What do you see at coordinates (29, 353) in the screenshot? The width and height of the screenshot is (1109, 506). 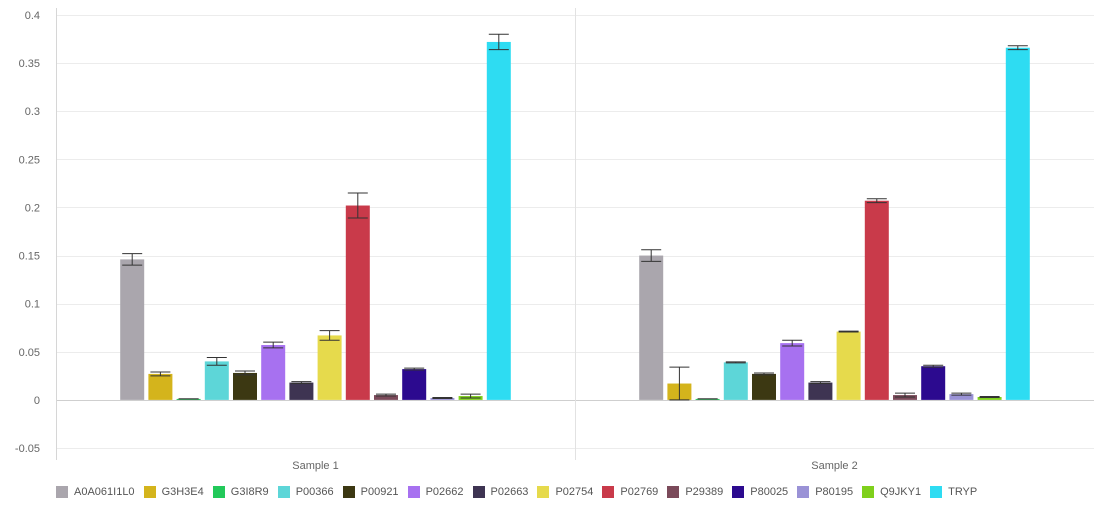 I see `y-tick-label: 0.05` at bounding box center [29, 353].